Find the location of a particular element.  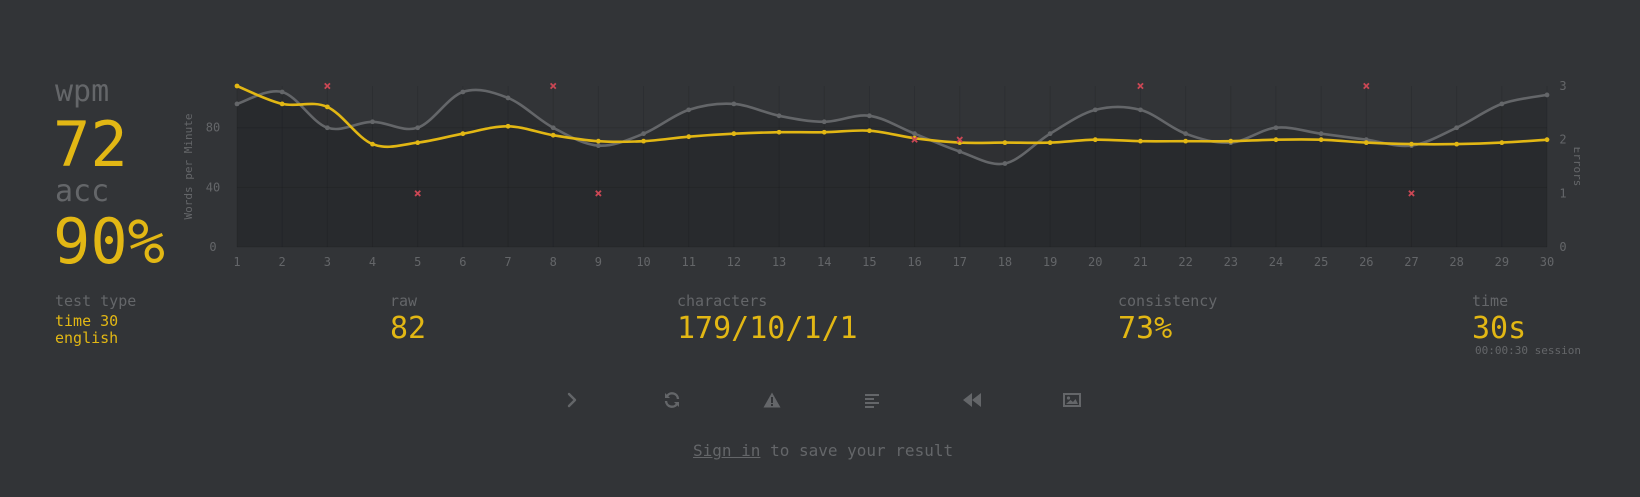

x-tick-label: 21 is located at coordinates (1140, 262).